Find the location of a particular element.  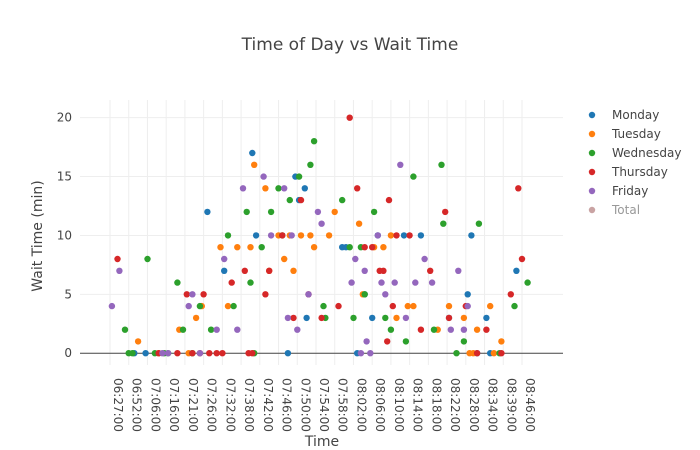

y-tick-label: 15 is located at coordinates (64, 177).